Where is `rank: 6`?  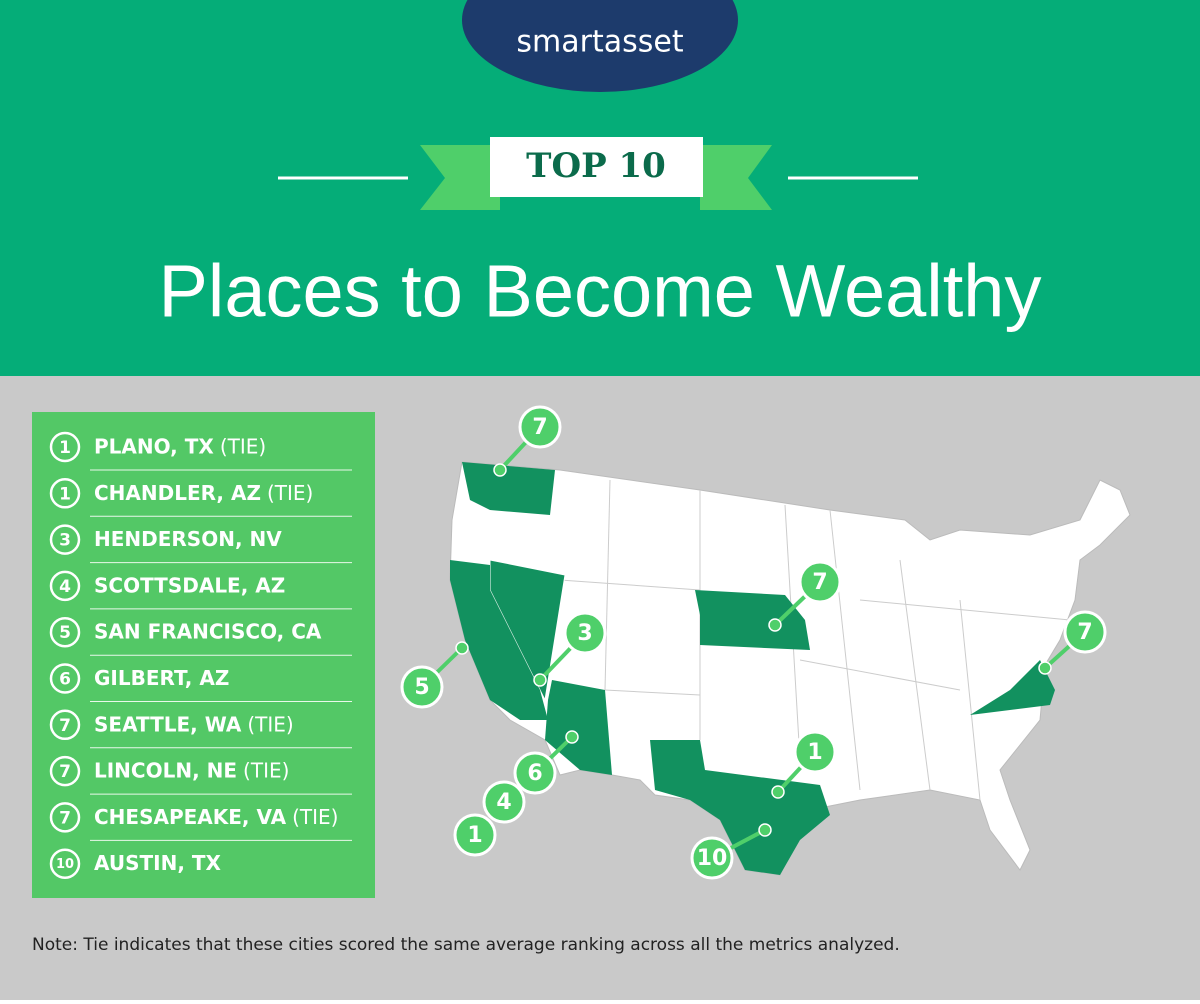
rank: 6 is located at coordinates (65, 680).